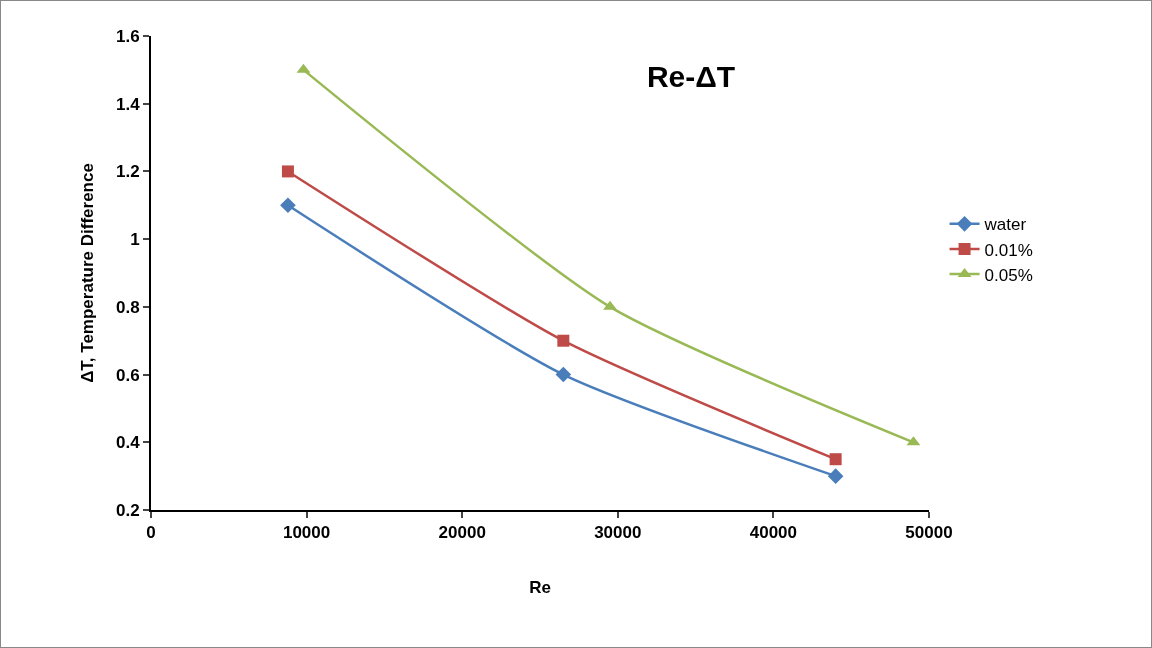 The image size is (1152, 648). What do you see at coordinates (127, 307) in the screenshot?
I see `y-tick-label: 0.8` at bounding box center [127, 307].